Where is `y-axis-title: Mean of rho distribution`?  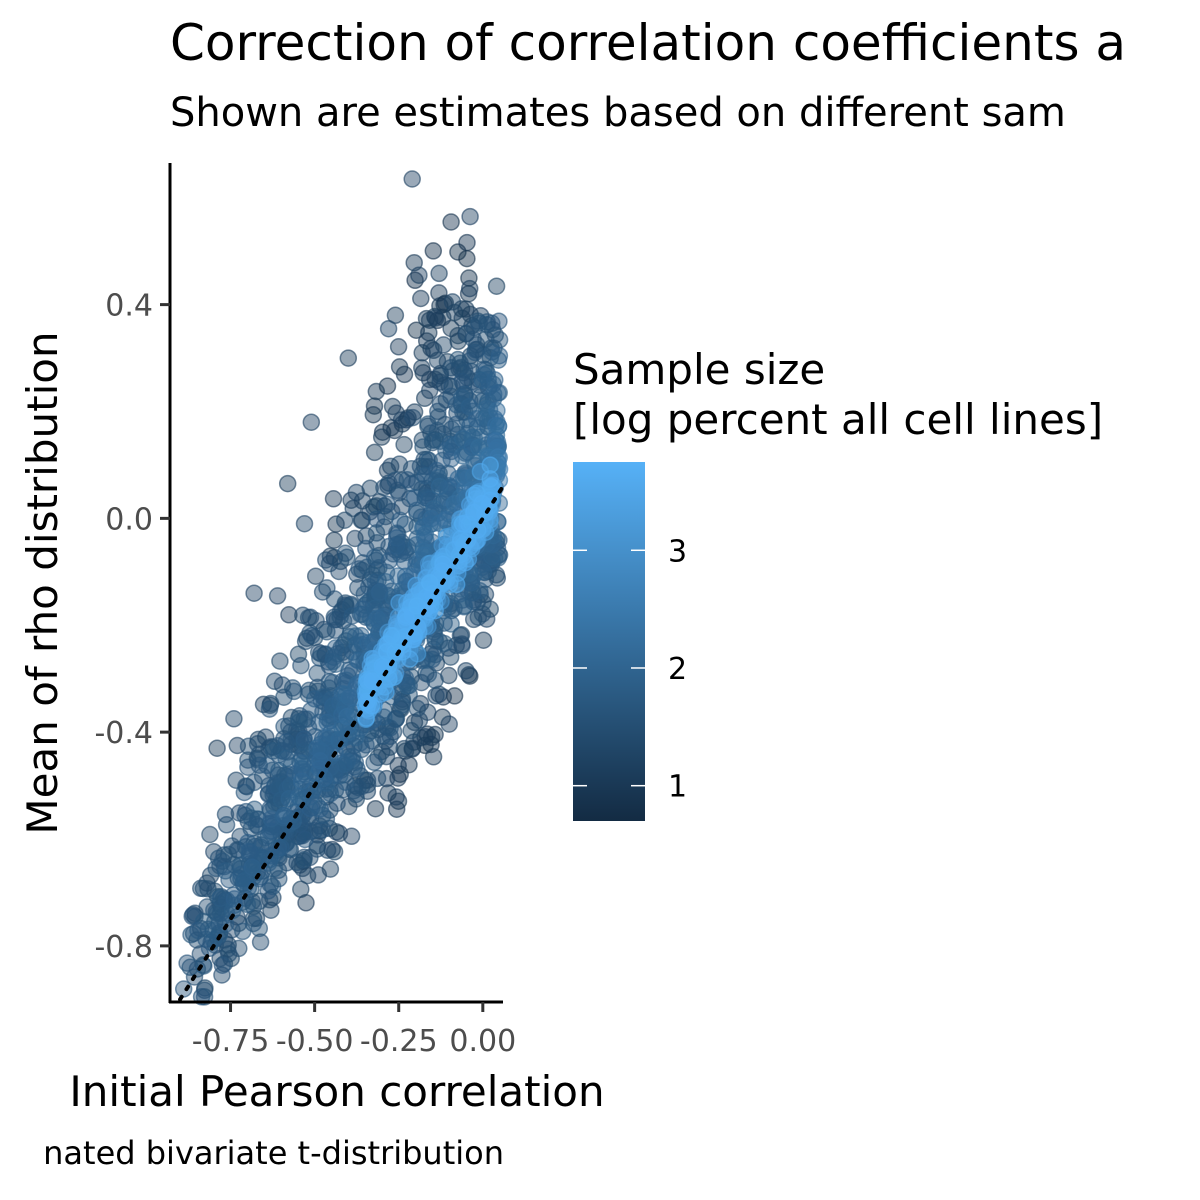
y-axis-title: Mean of rho distribution is located at coordinates (42, 582).